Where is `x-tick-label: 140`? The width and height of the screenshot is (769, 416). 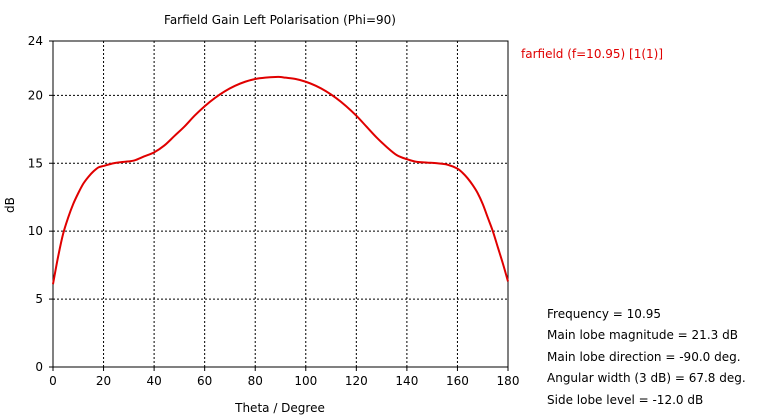
x-tick-label: 140 is located at coordinates (406, 381).